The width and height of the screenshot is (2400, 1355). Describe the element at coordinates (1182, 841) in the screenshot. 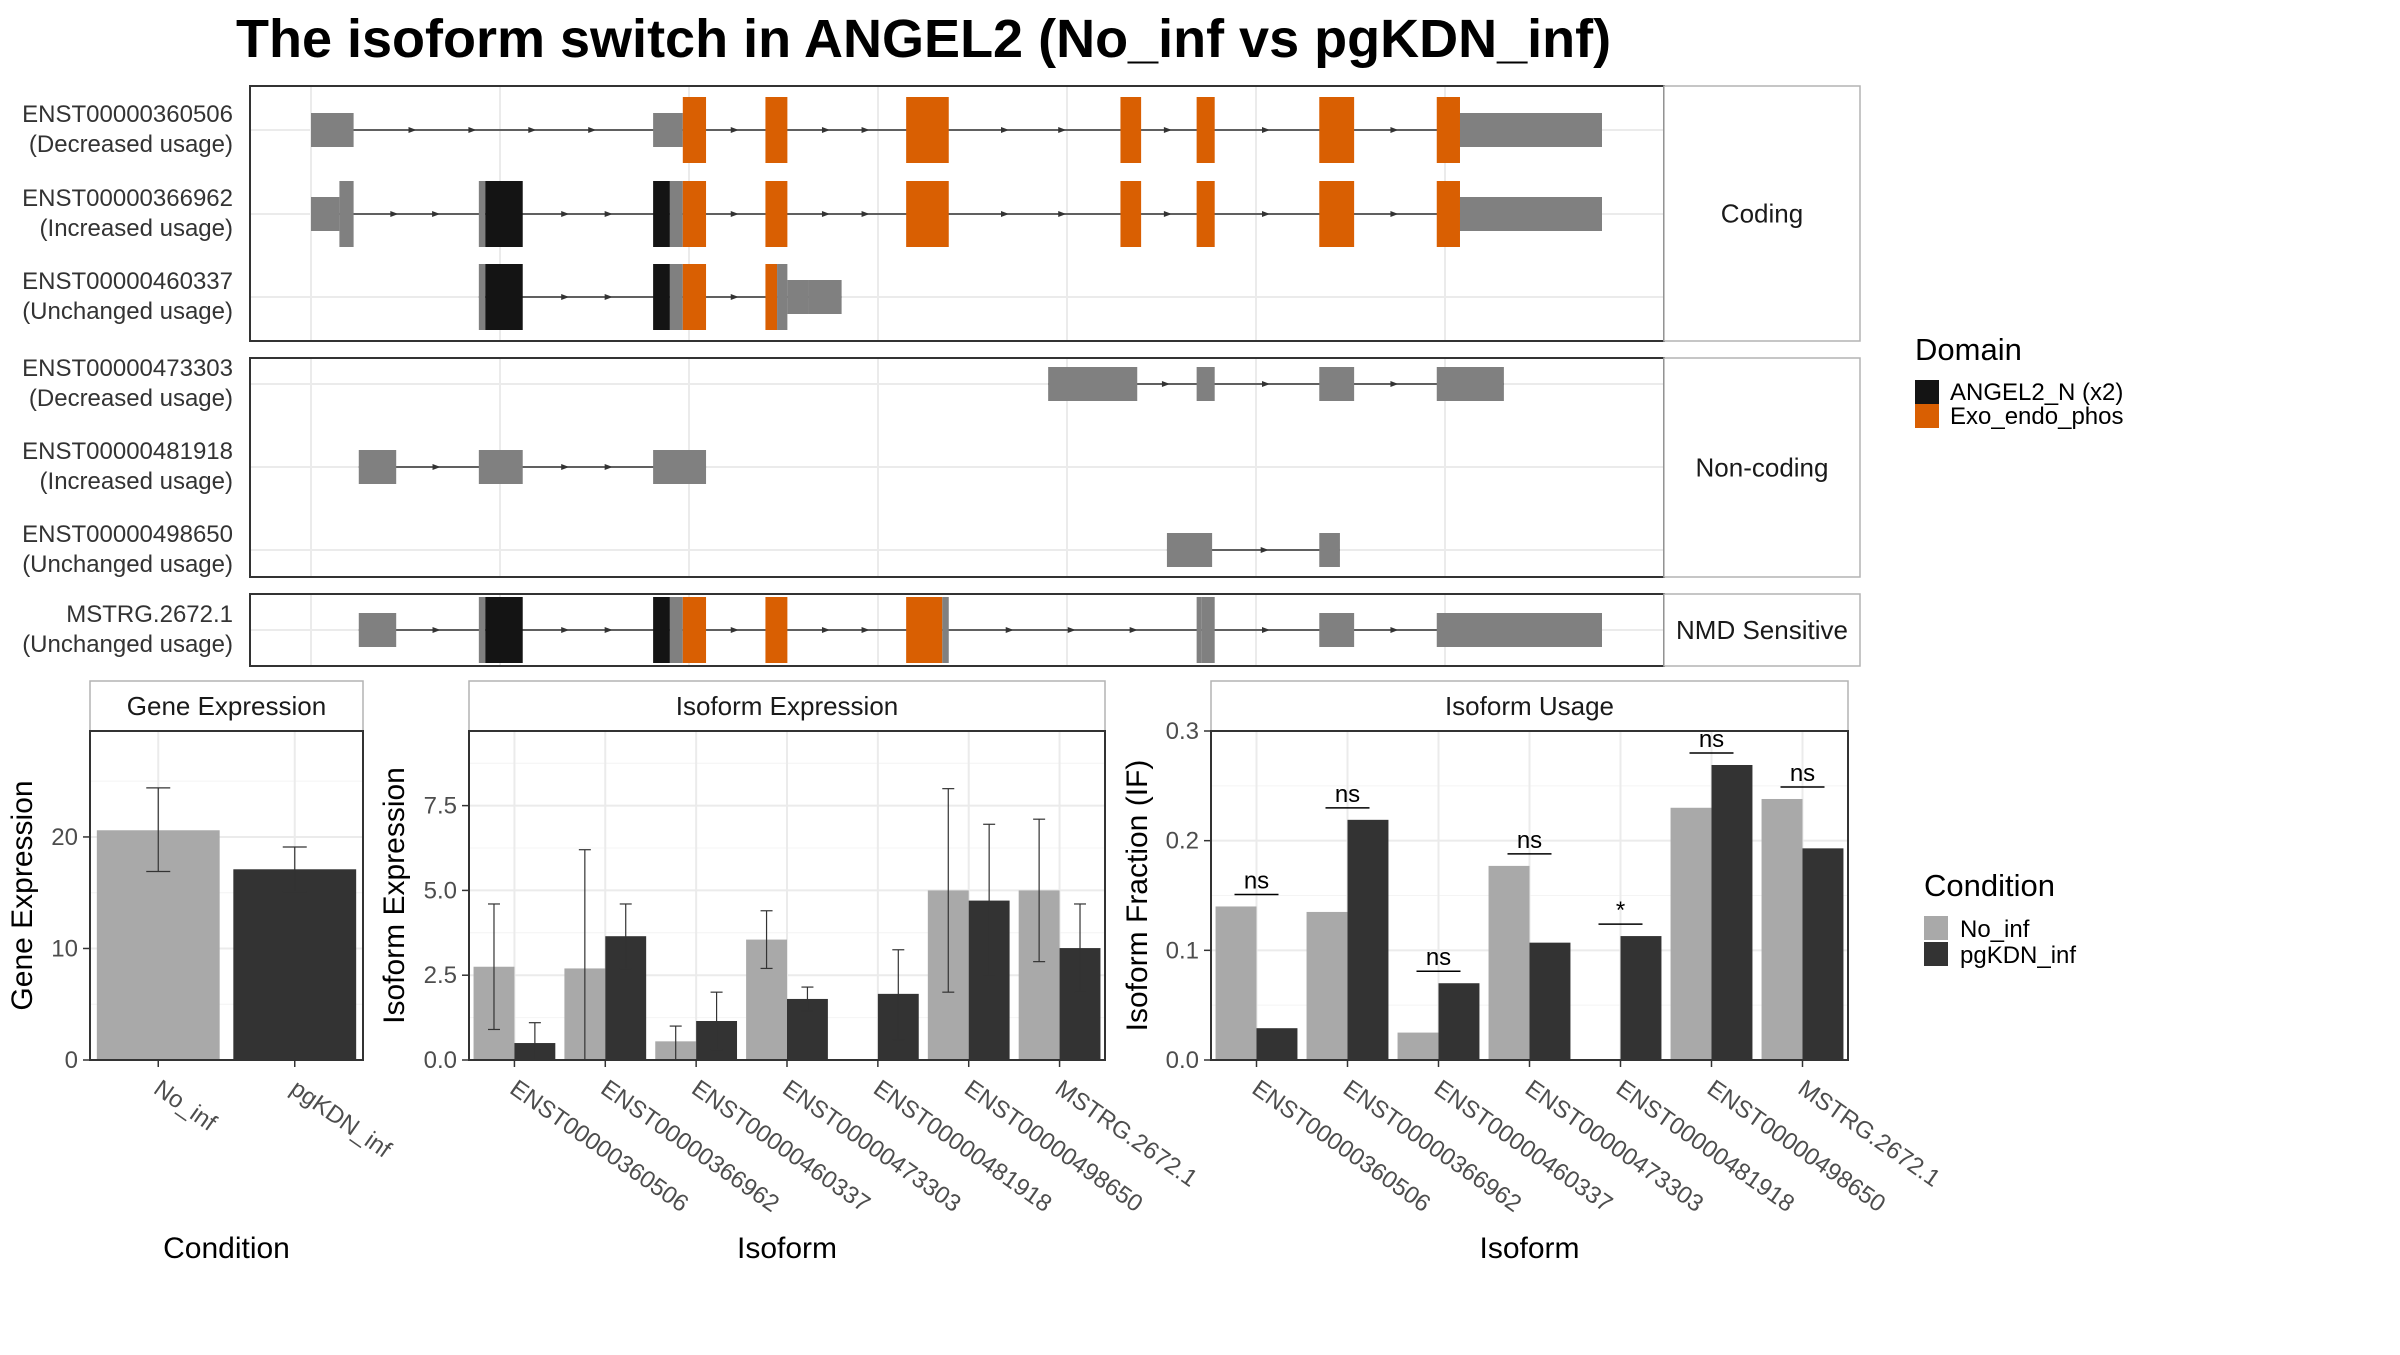

I see `y-tick-label: 0.2` at that location.